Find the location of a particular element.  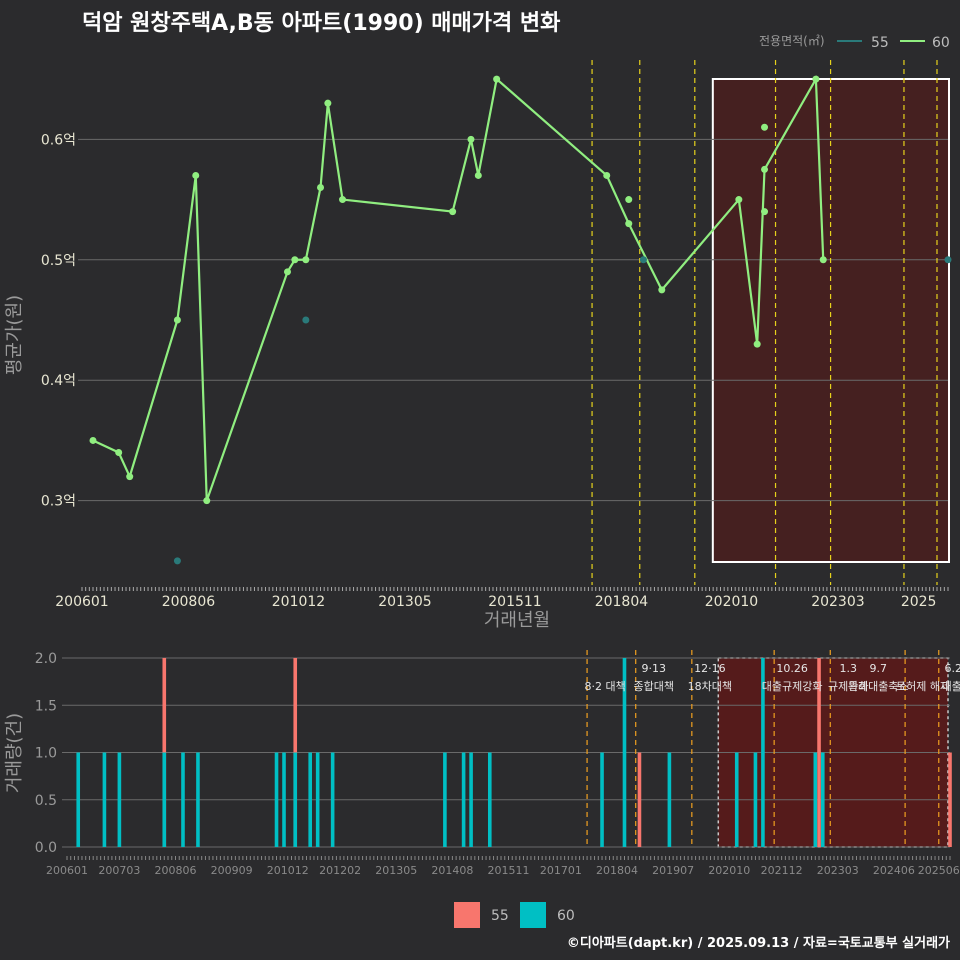

y-tick-label: 0.0 is located at coordinates (46, 848).